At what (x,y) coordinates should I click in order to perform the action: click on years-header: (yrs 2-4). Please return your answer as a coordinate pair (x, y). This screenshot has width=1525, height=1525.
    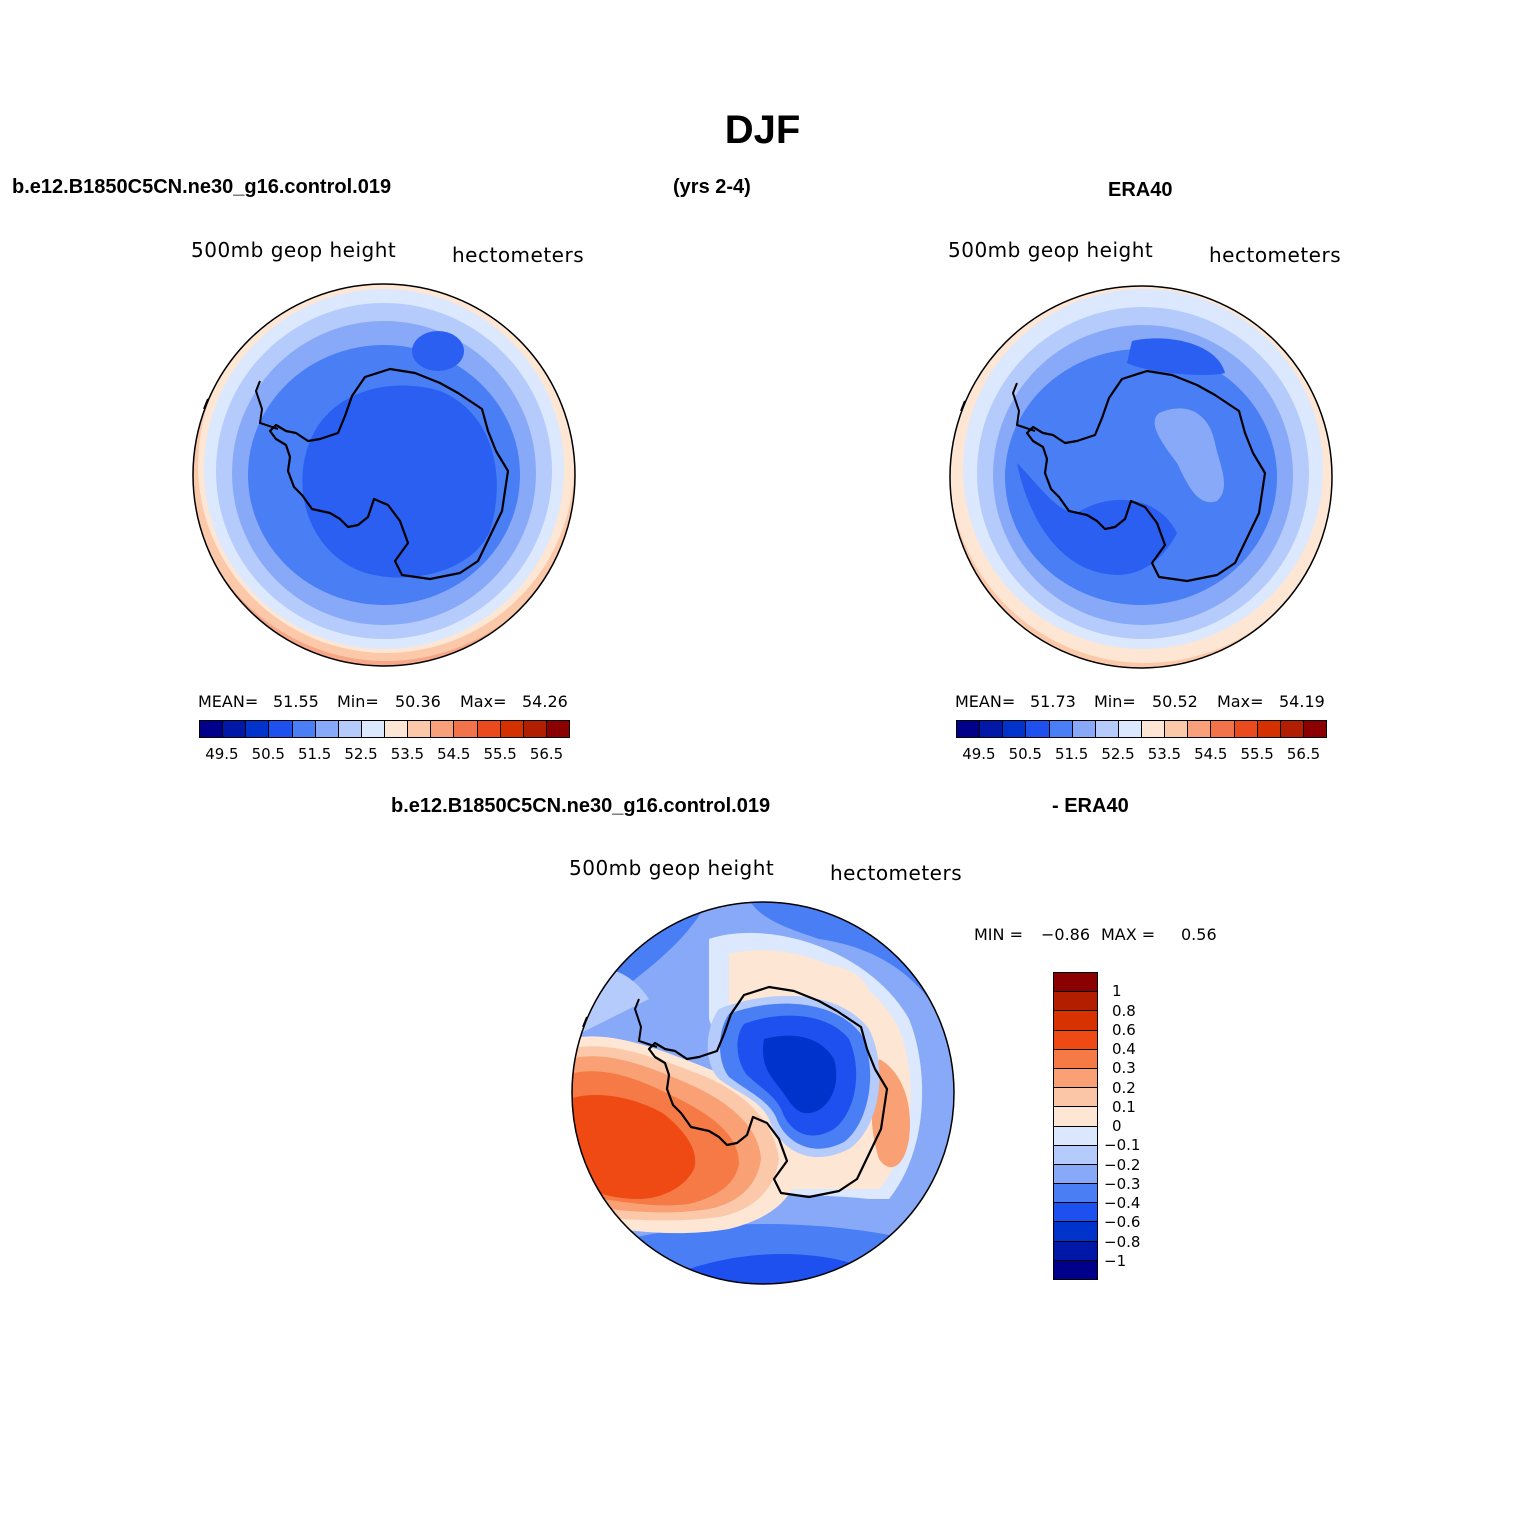
    Looking at the image, I should click on (712, 187).